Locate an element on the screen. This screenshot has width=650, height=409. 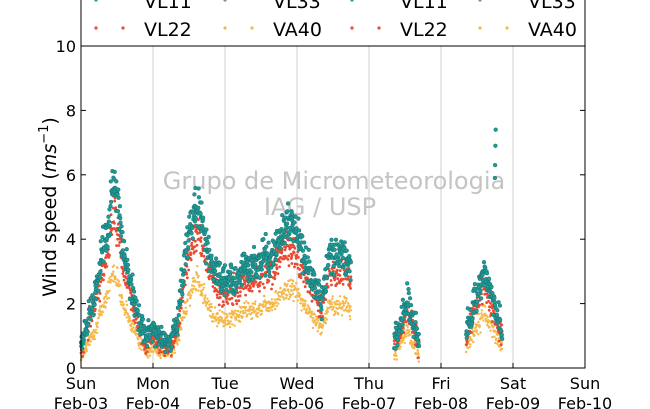
legend: VL11 VL33 VL11 VL33VL22 VA40 VL22 VA40 is located at coordinates (333, 23).